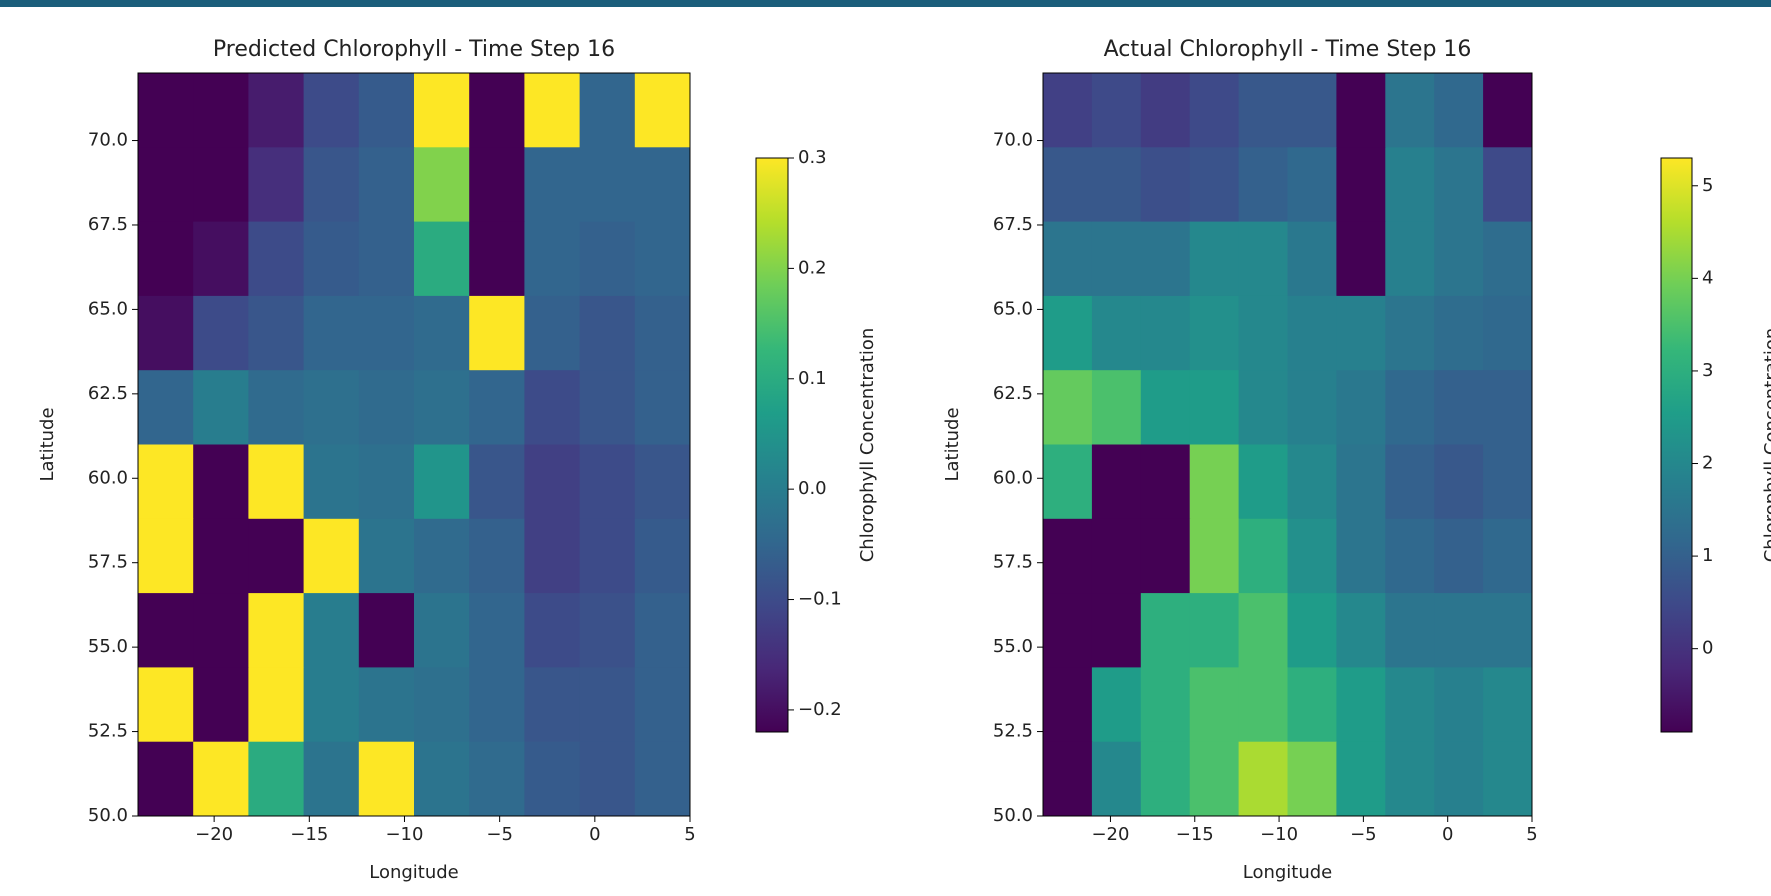 The width and height of the screenshot is (1771, 896). What do you see at coordinates (108, 477) in the screenshot?
I see `y-tick-label: 60.0` at bounding box center [108, 477].